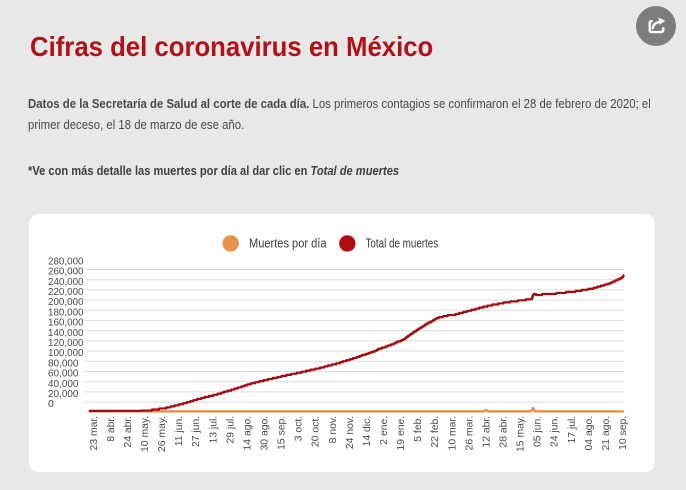 The width and height of the screenshot is (686, 490). What do you see at coordinates (288, 243) in the screenshot?
I see `svg-text: Muertes por día` at bounding box center [288, 243].